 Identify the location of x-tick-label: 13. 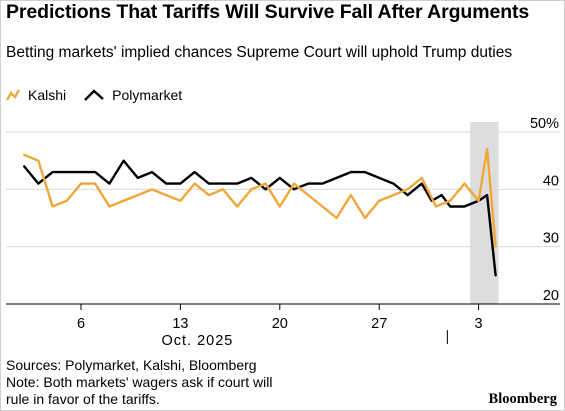
(180, 324).